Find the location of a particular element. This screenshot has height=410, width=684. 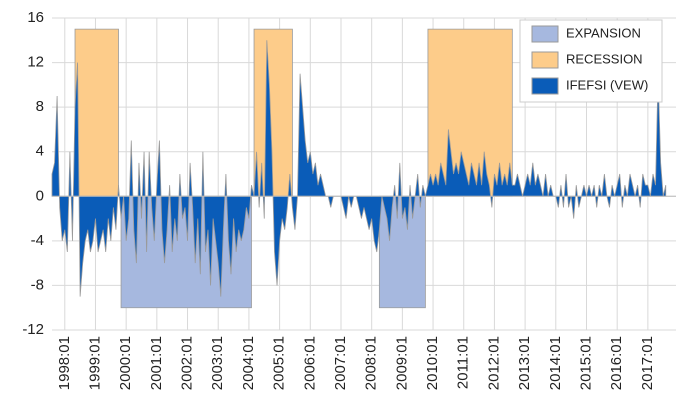

legend-label: RECESSION is located at coordinates (604, 58).